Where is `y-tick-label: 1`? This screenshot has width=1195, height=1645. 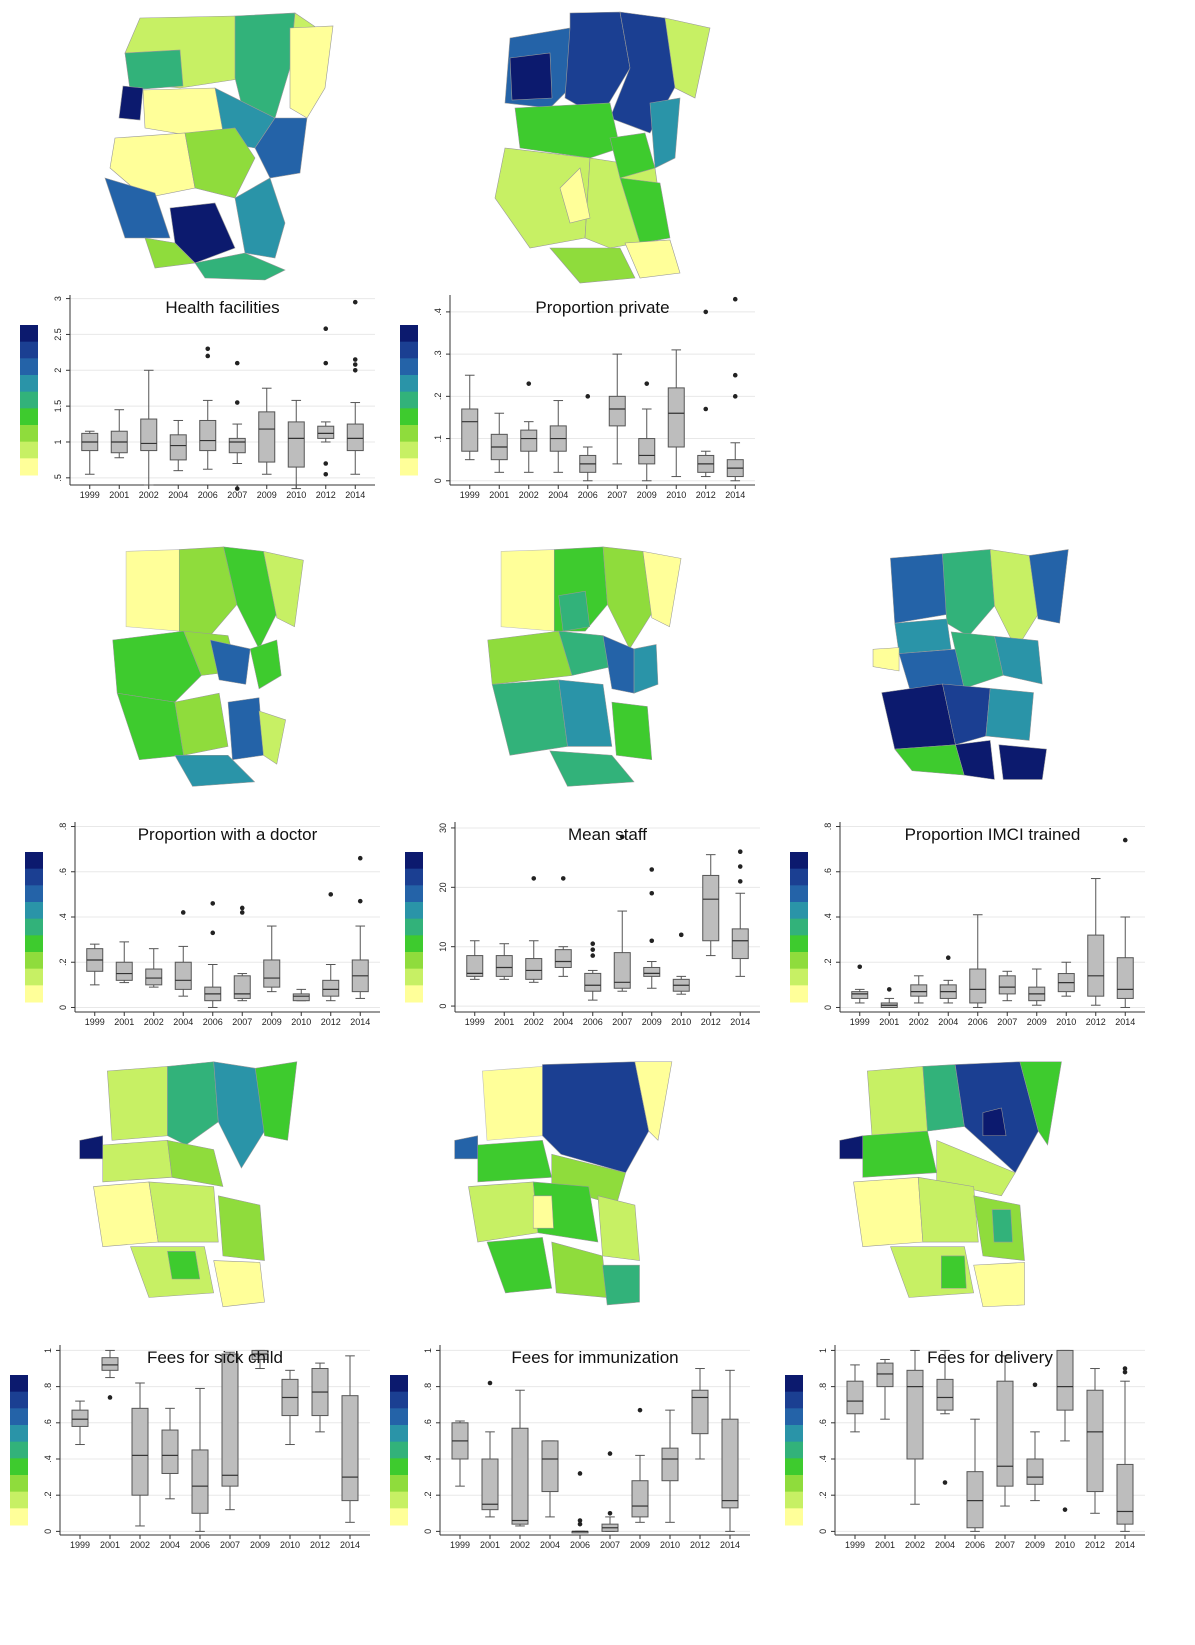 y-tick-label: 1 is located at coordinates (58, 441).